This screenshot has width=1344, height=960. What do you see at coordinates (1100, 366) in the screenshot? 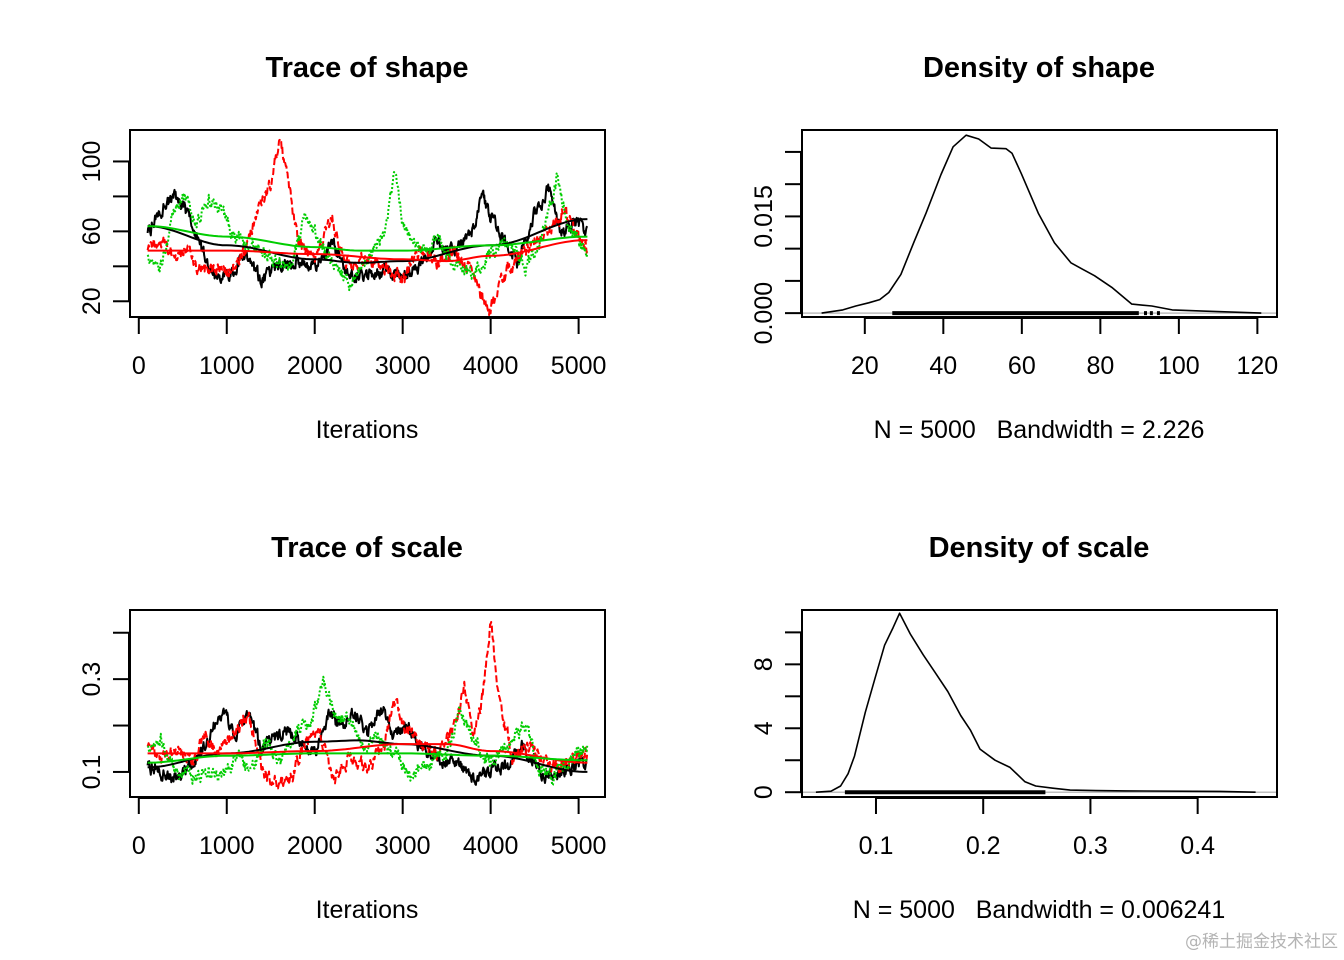
I see `x-tick-label: 80` at bounding box center [1100, 366].